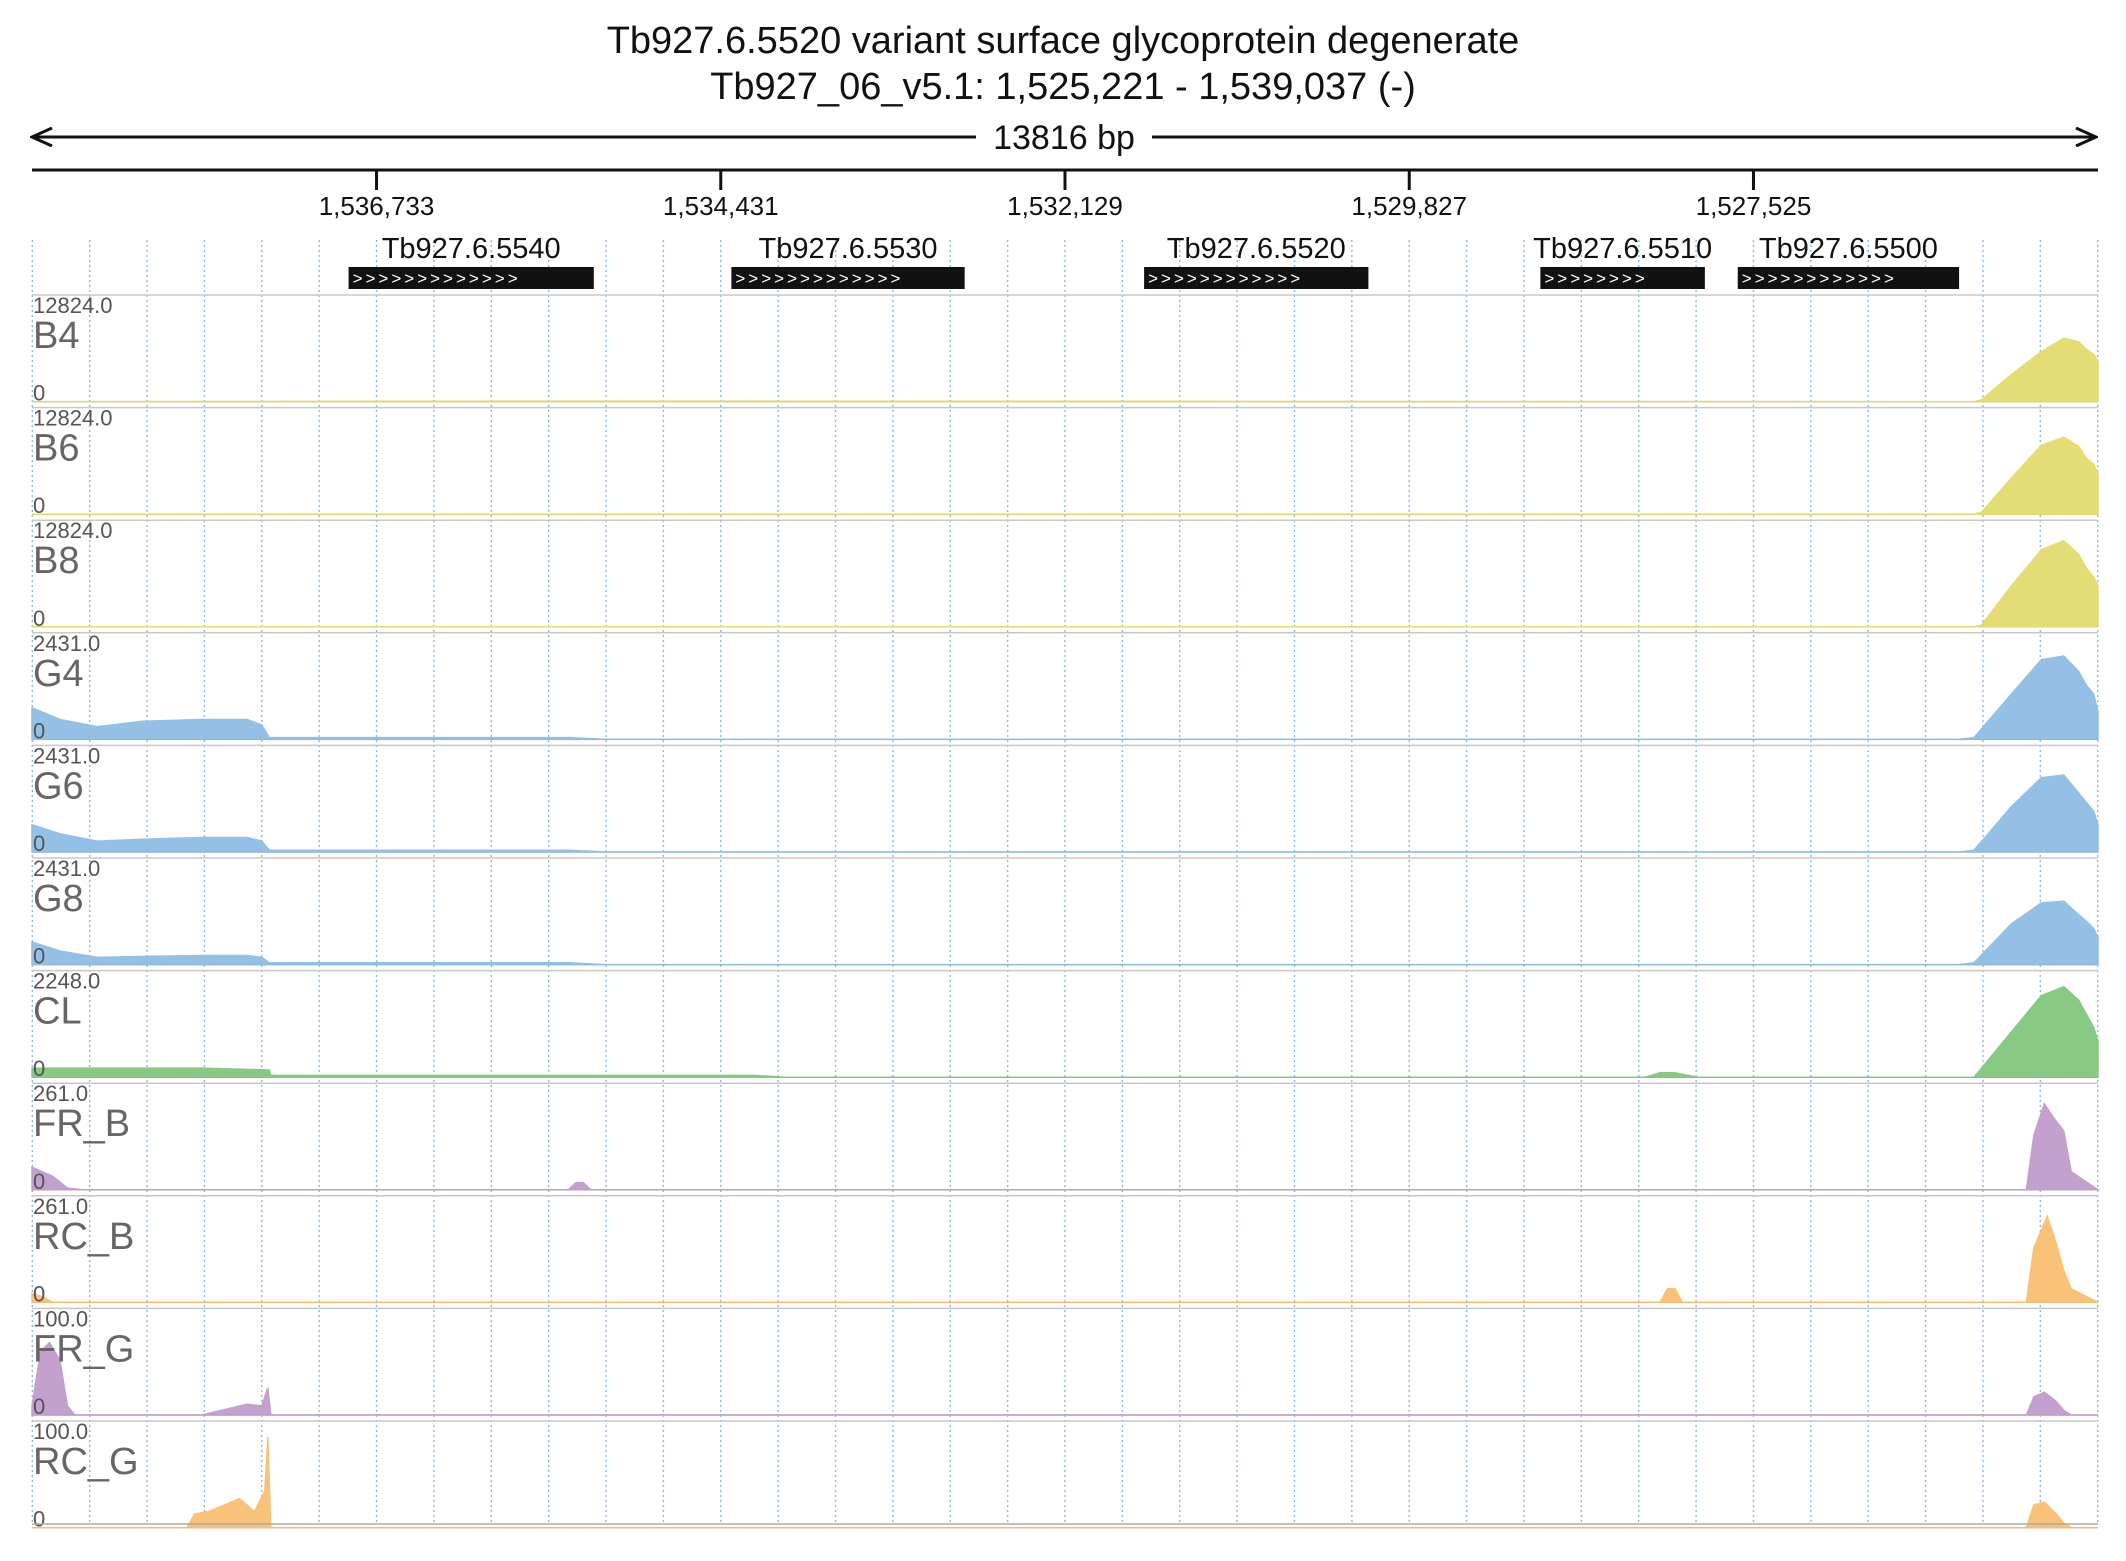 The width and height of the screenshot is (2126, 1561). Describe the element at coordinates (377, 206) in the screenshot. I see `tick-label: 1,536,733` at that location.